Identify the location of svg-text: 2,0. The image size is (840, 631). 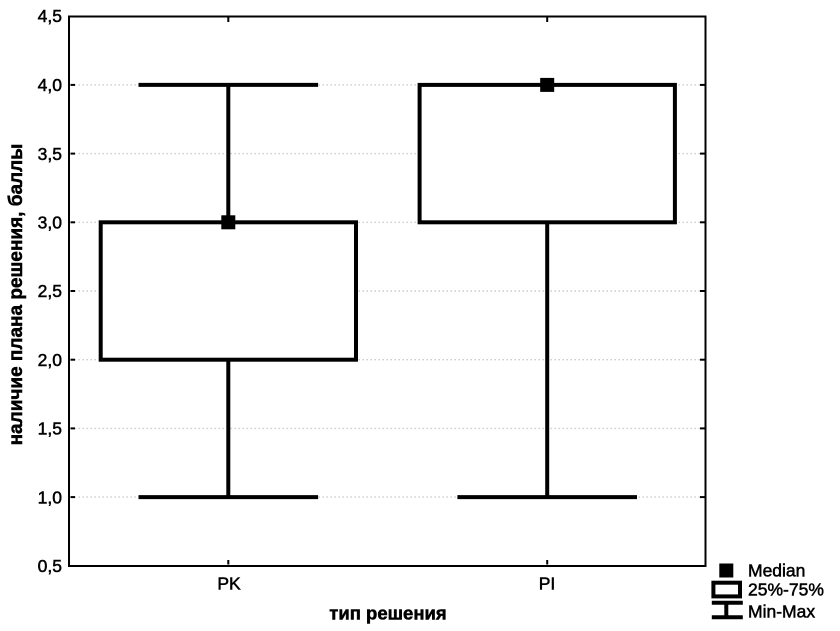
(50, 360).